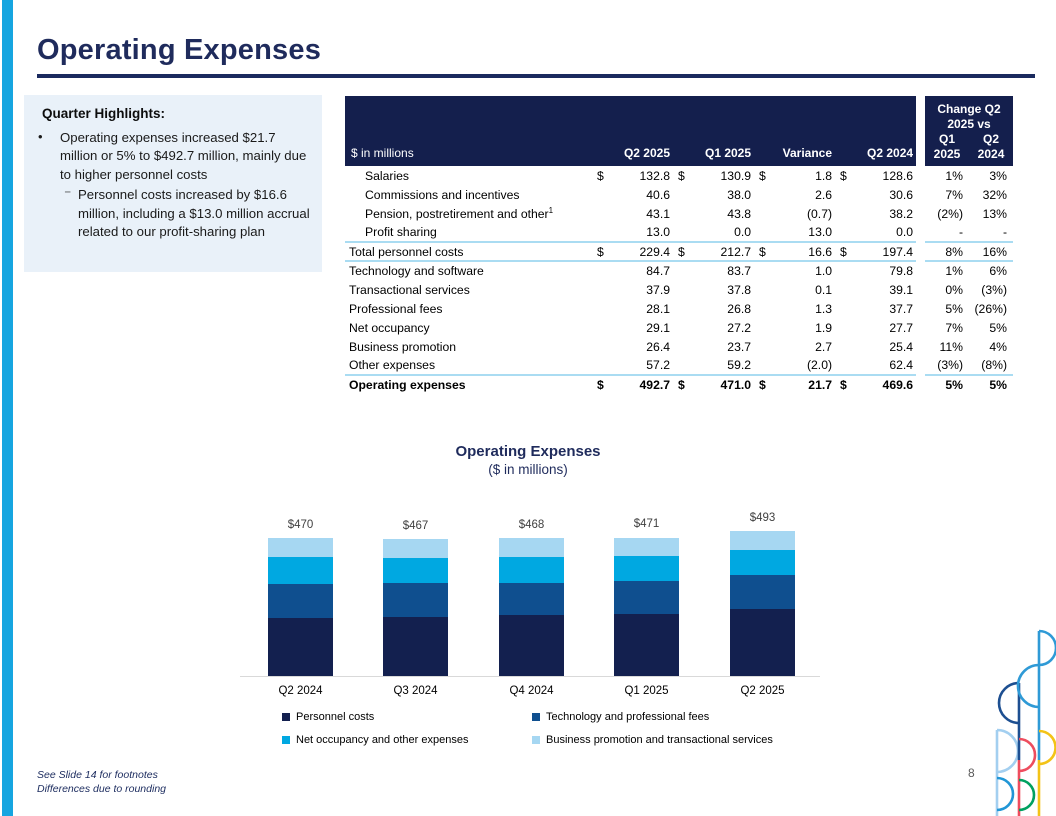  Describe the element at coordinates (898, 385) in the screenshot. I see `value-cell: 469.6` at that location.